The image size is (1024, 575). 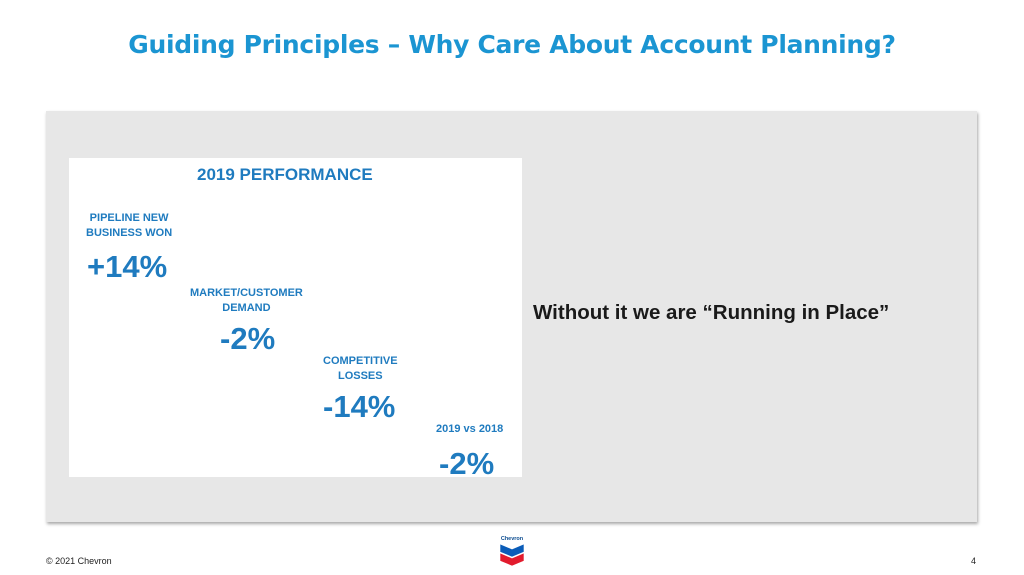 I want to click on chevron-logo: Chevron, so click(x=512, y=552).